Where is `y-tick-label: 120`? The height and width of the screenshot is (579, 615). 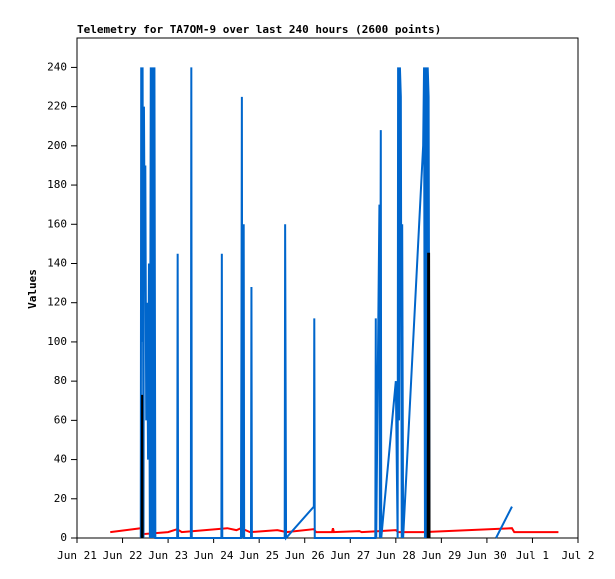 y-tick-label: 120 is located at coordinates (57, 302).